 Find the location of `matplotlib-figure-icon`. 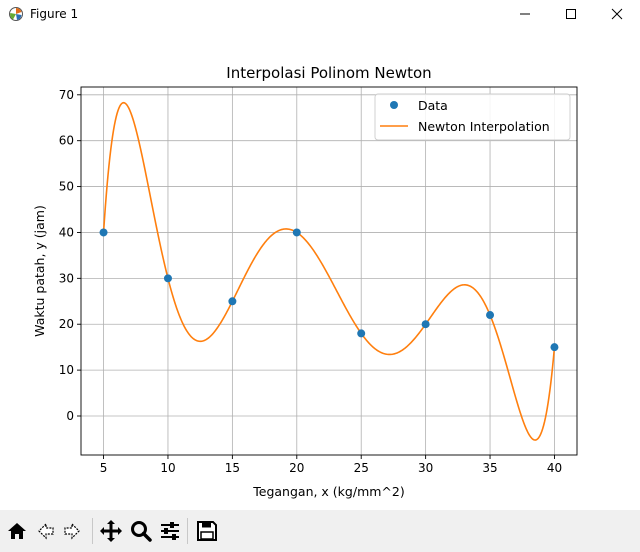

matplotlib-figure-icon is located at coordinates (16, 14).